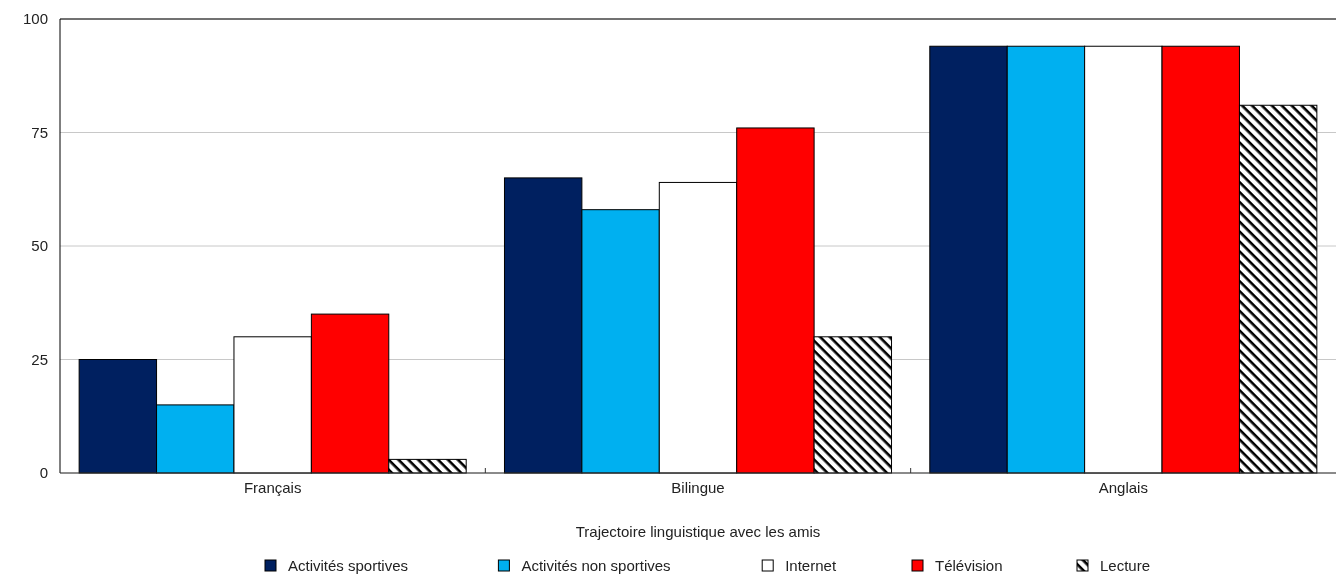 Image resolution: width=1337 pixels, height=579 pixels. I want to click on legend-label: Lecture, so click(1125, 565).